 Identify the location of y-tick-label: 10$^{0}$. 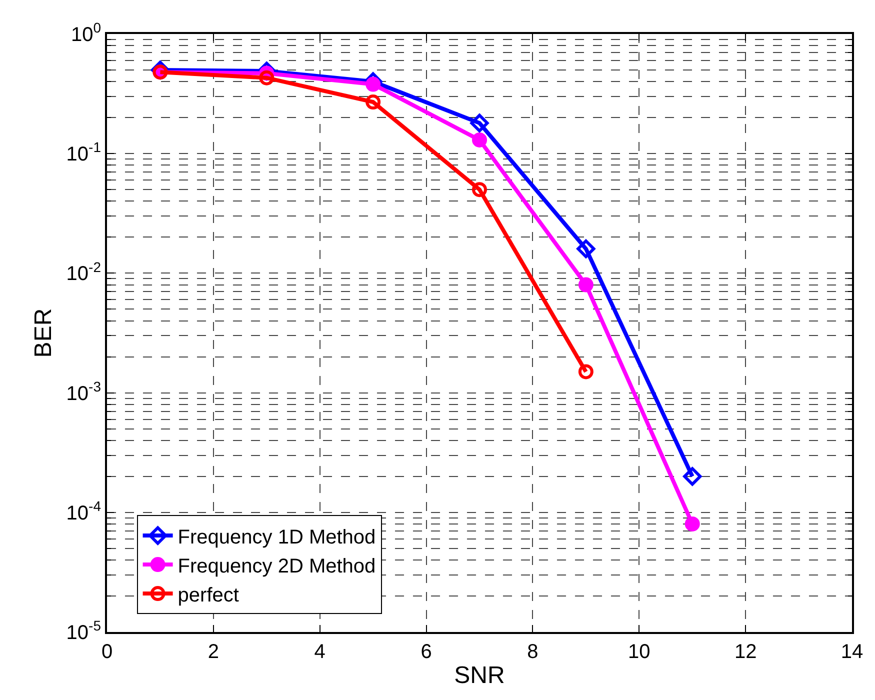
(86, 33).